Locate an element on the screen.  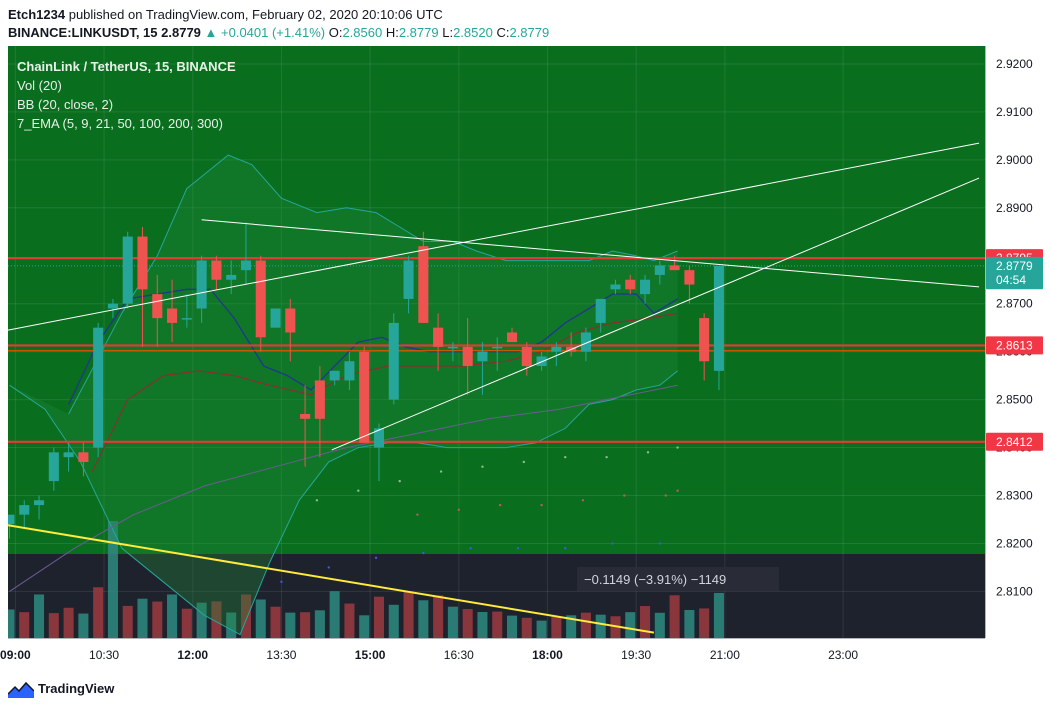
measure-tooltip: −0.1149 (−3.91%) −1149 is located at coordinates (678, 579).